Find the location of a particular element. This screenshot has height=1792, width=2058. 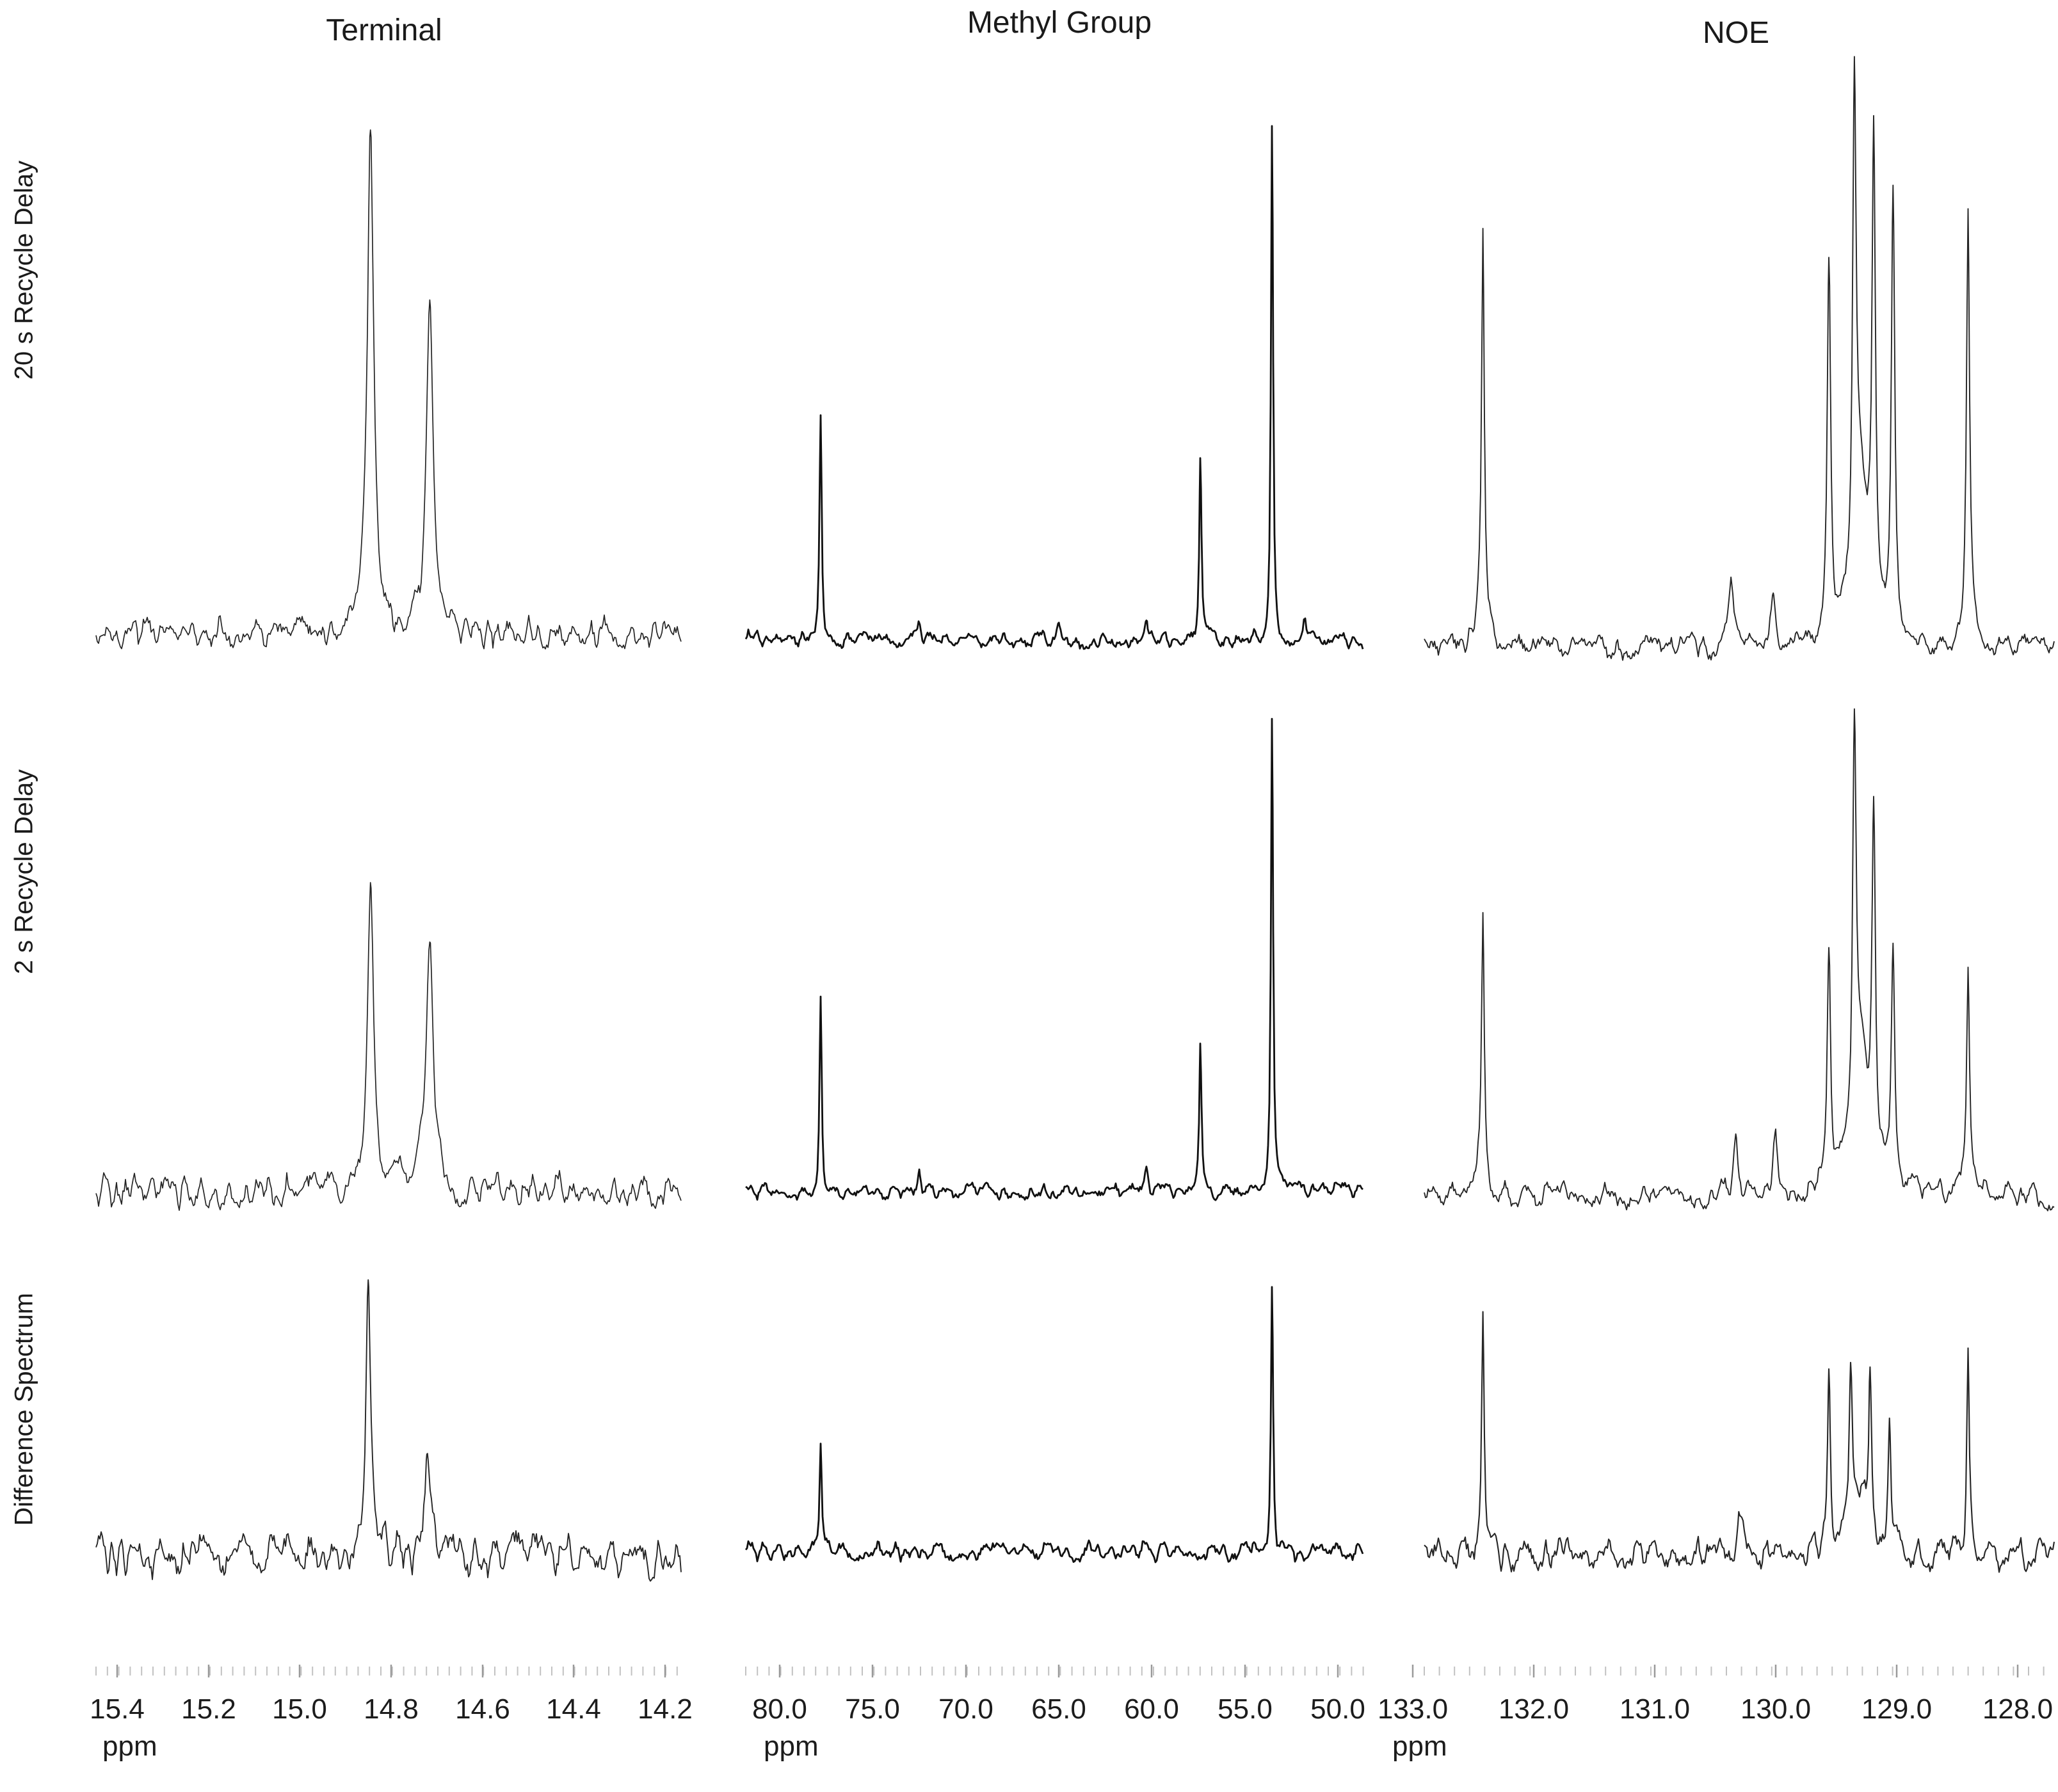

spectrum-trace-r0-c2 is located at coordinates (1739, 358).